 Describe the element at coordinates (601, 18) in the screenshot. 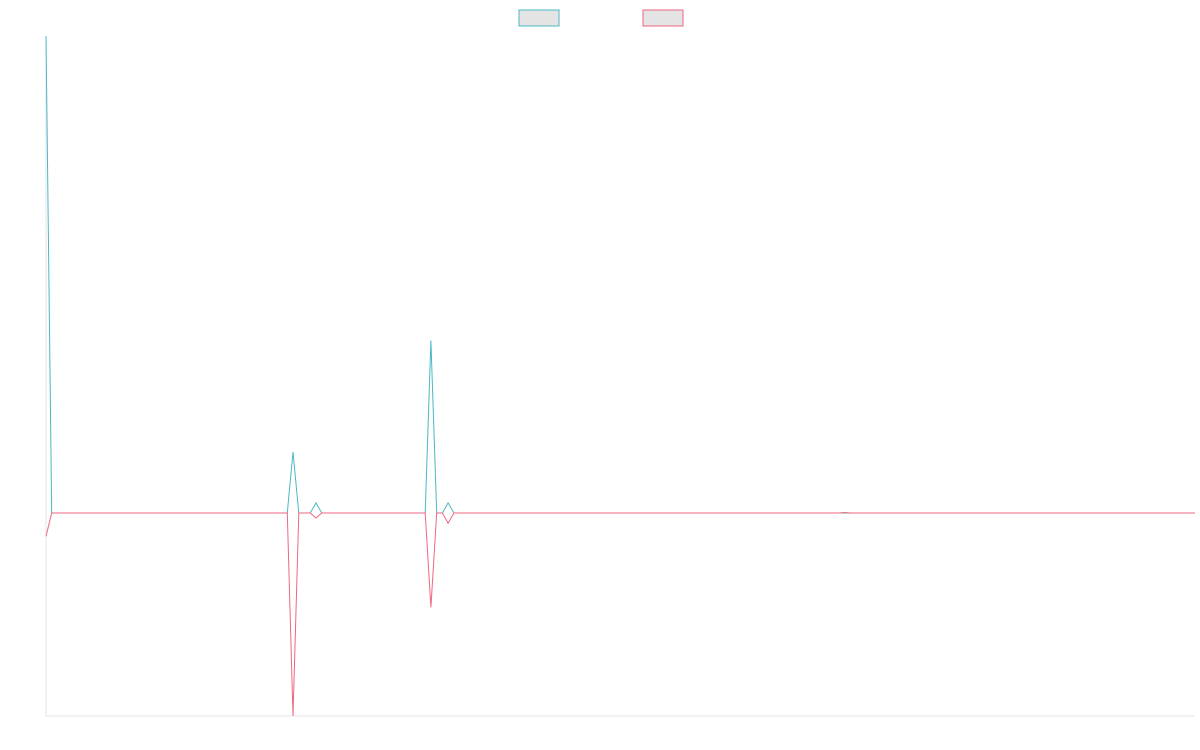

I see `legend` at that location.